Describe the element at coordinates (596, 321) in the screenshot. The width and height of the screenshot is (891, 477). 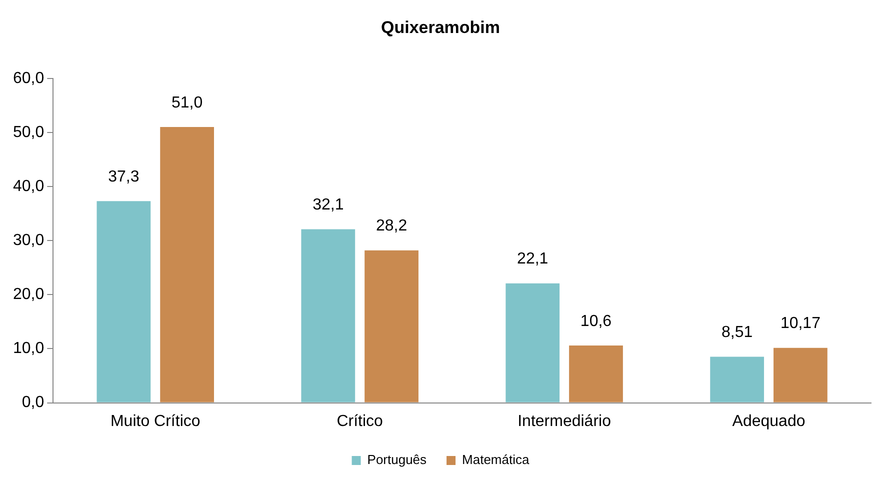
I see `data-label: 10,6` at that location.